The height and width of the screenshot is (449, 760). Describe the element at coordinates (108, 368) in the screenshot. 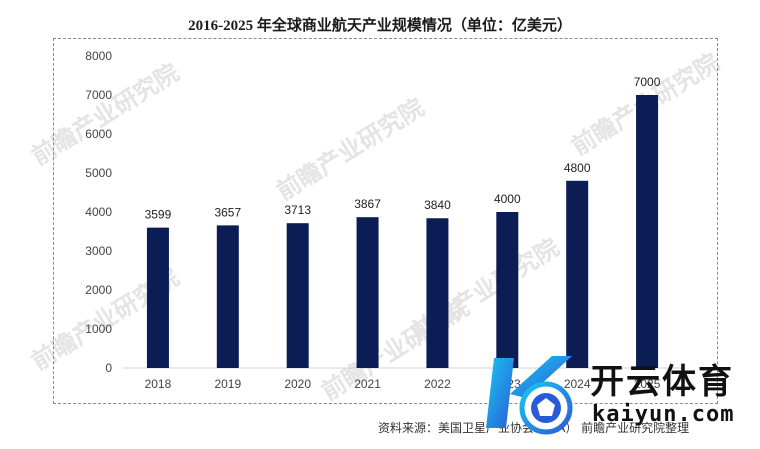

I see `y-tick-label: 0` at that location.